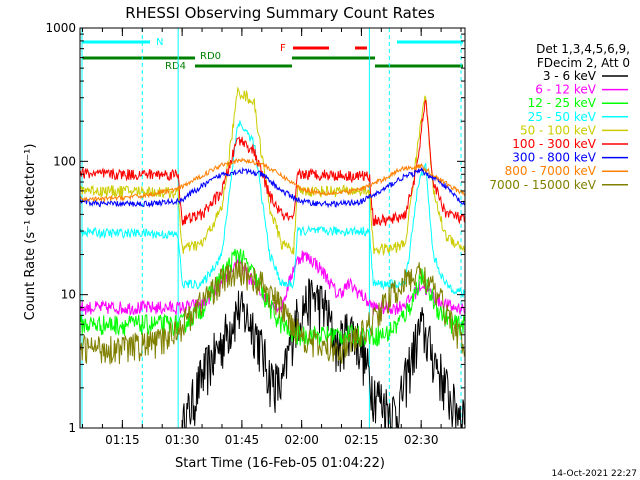 The image size is (640, 480). I want to click on legend-label: 12 - 25 keV, so click(562, 103).